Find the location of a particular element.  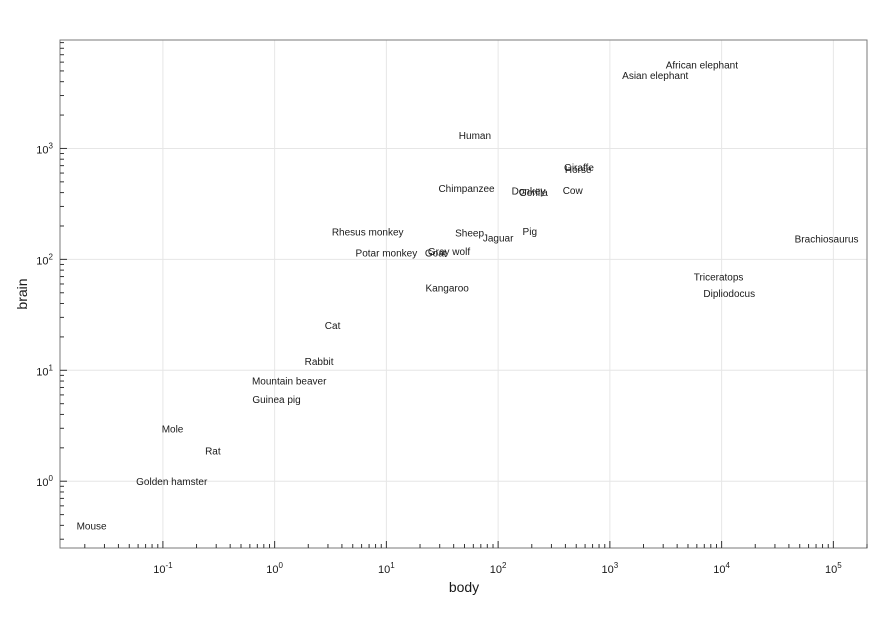

point-label: Rat is located at coordinates (213, 451).